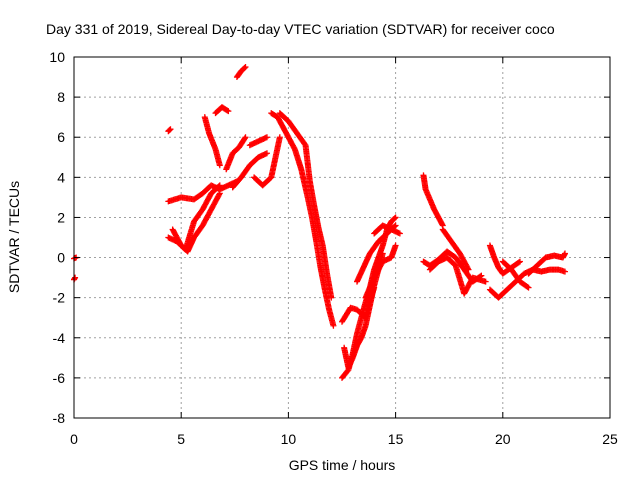 The width and height of the screenshot is (640, 480). I want to click on y-tick-label: -8, so click(59, 418).